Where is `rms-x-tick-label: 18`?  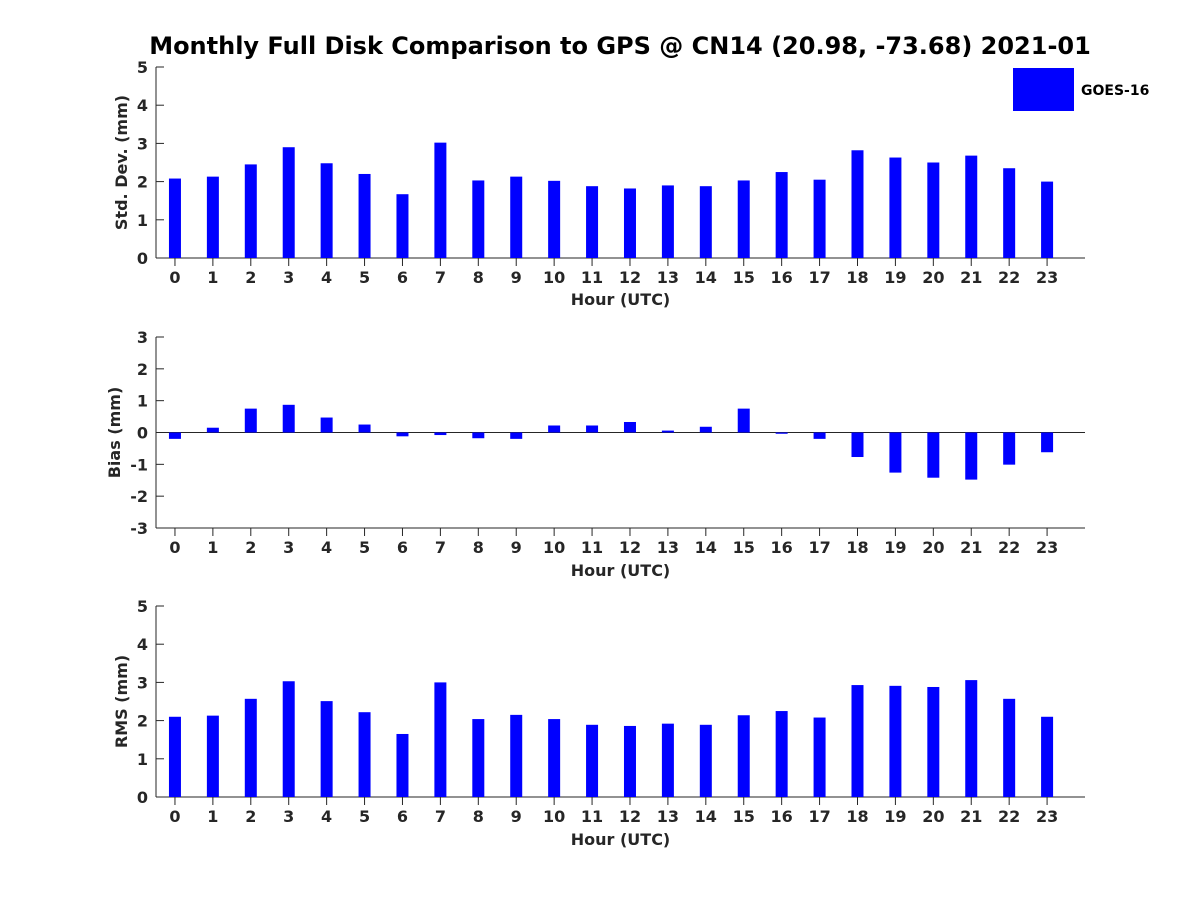 rms-x-tick-label: 18 is located at coordinates (857, 816).